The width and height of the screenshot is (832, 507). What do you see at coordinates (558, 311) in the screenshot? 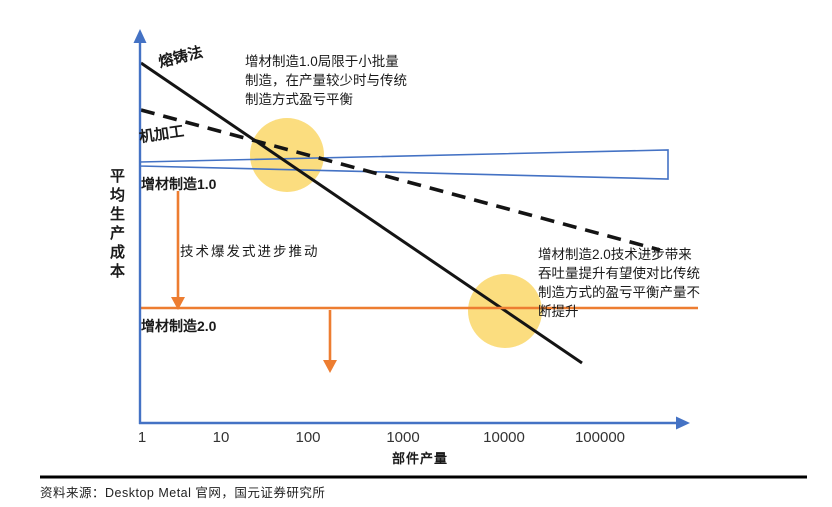
I see `annotation-line: 断提升` at bounding box center [558, 311].